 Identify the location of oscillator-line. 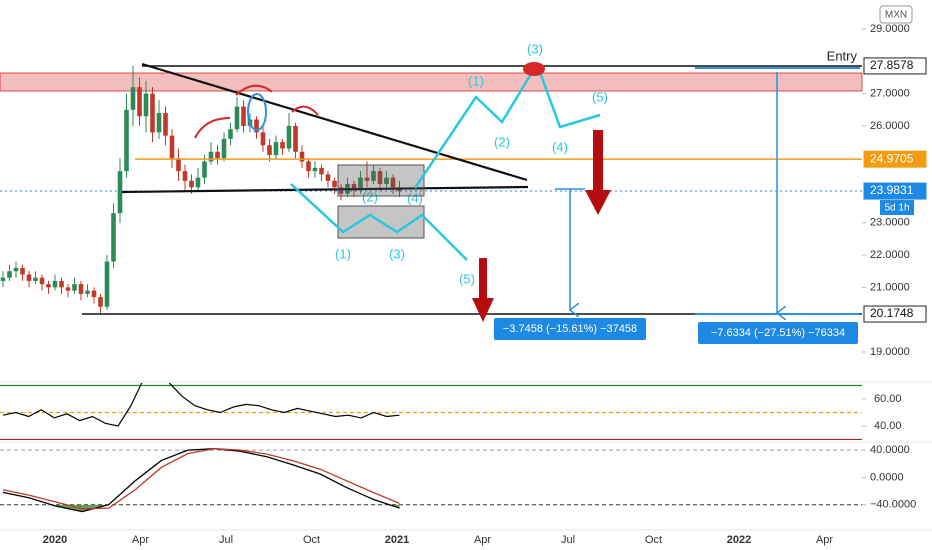
(201, 480).